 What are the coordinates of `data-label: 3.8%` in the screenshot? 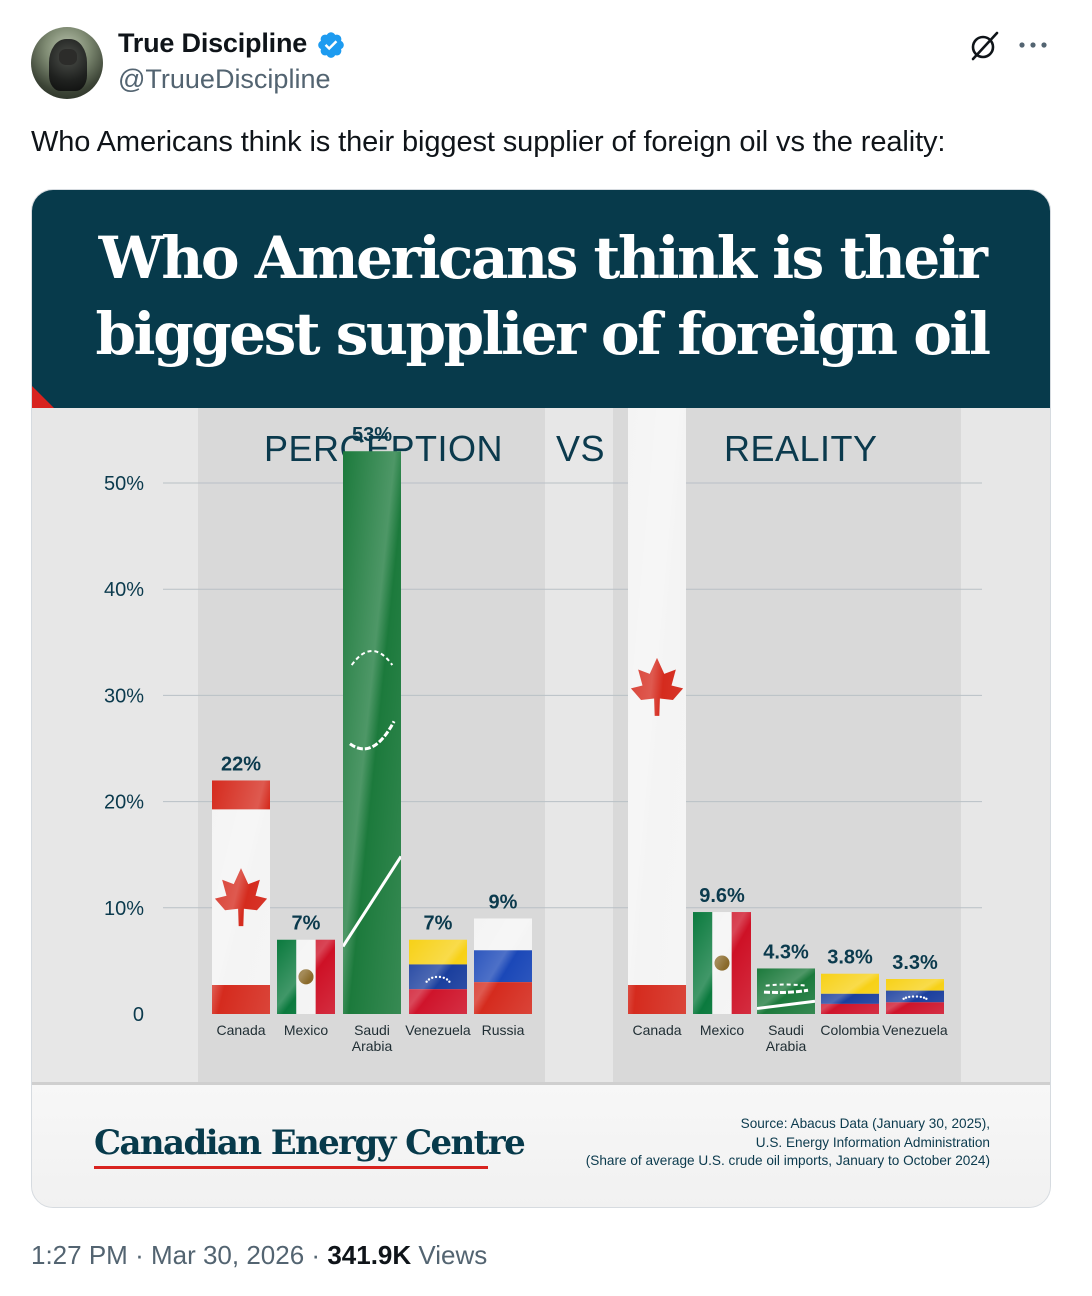 It's located at (850, 958).